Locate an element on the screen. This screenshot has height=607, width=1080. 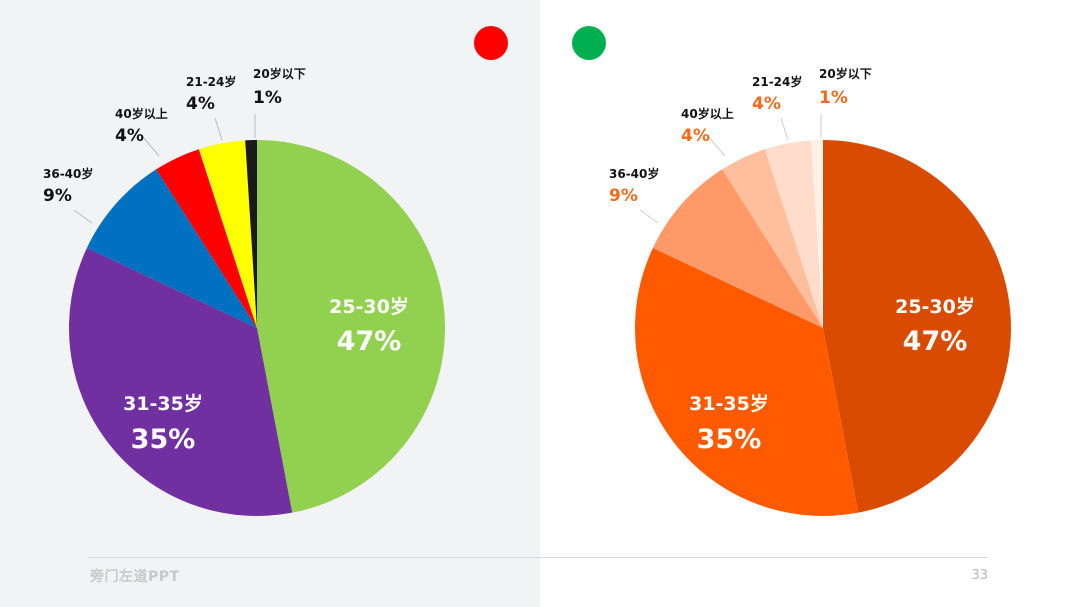
slice-percent-1-3: 4% is located at coordinates (695, 136).